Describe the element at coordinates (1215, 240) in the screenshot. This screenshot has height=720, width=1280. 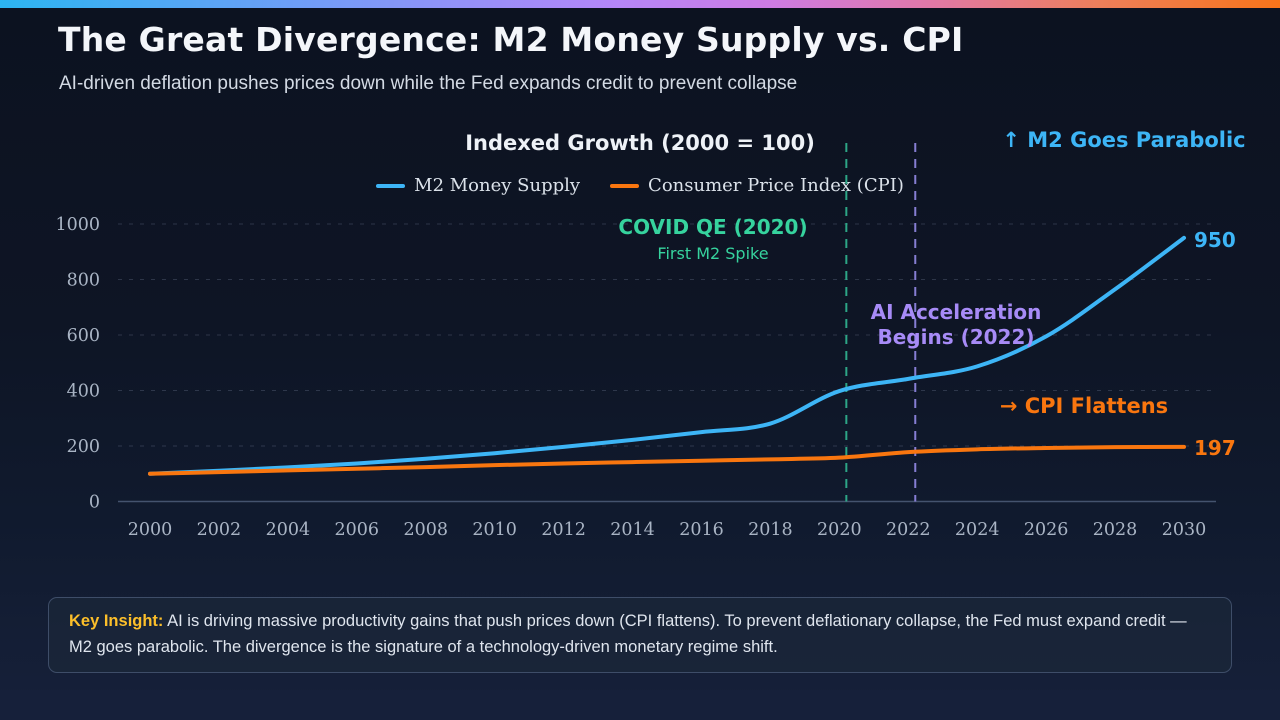
I see `m2-end-value-label: 950` at that location.